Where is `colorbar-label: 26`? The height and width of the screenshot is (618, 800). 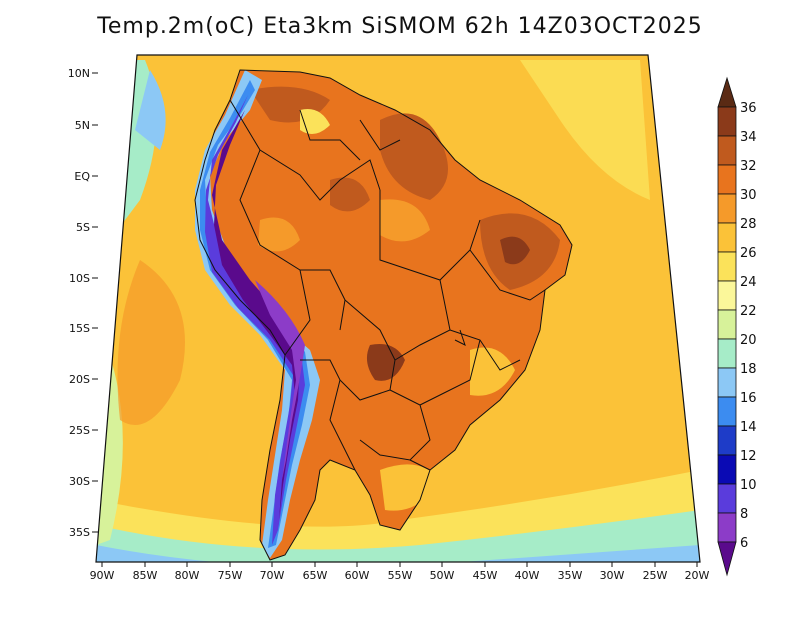
colorbar-label: 26 is located at coordinates (748, 253).